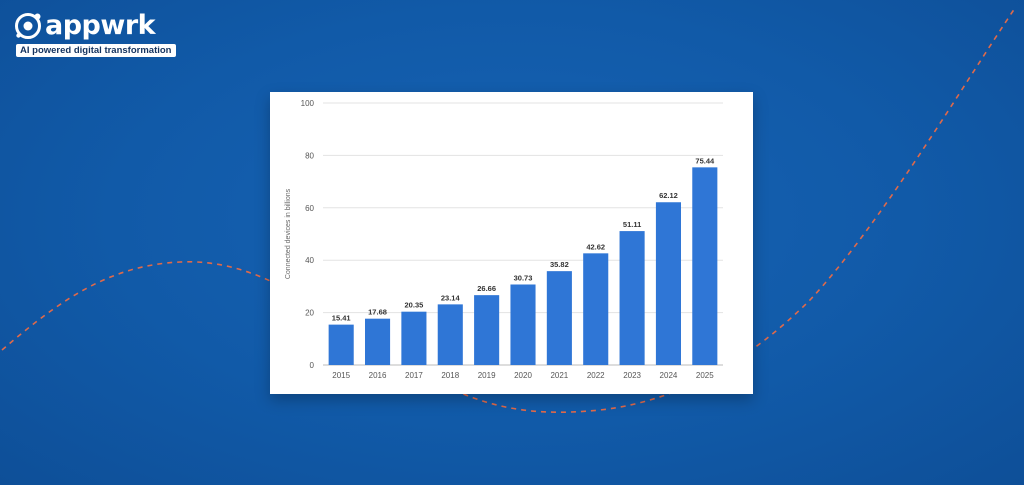 This screenshot has width=1024, height=485. I want to click on data-label: 30.73, so click(523, 277).